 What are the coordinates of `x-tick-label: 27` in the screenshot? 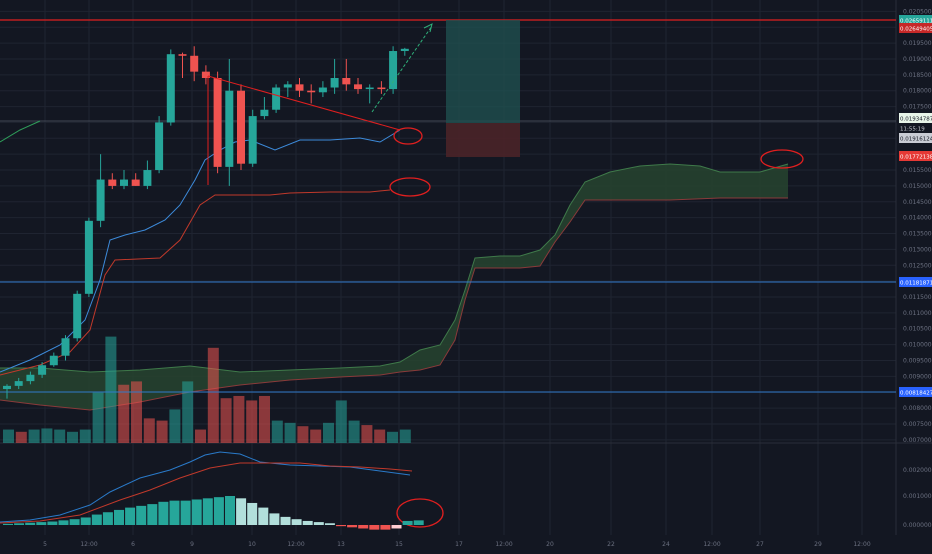 It's located at (760, 544).